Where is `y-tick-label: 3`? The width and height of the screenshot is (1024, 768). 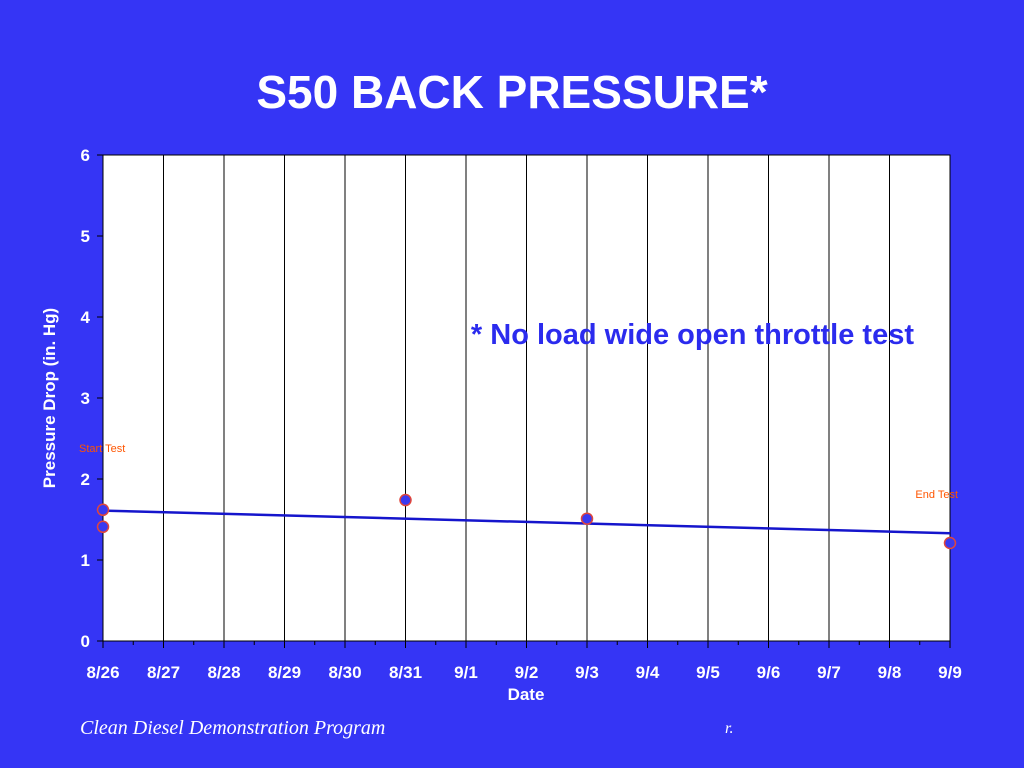 y-tick-label: 3 is located at coordinates (85, 398).